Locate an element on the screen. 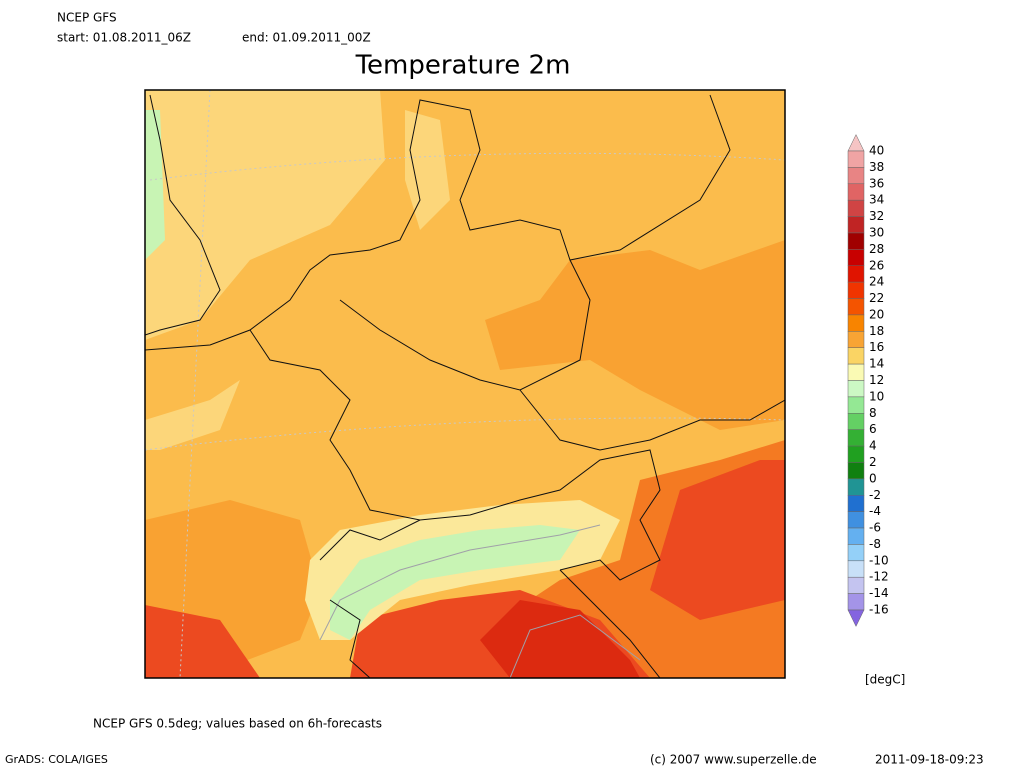  legend-tick-label: 18 is located at coordinates (876, 331).